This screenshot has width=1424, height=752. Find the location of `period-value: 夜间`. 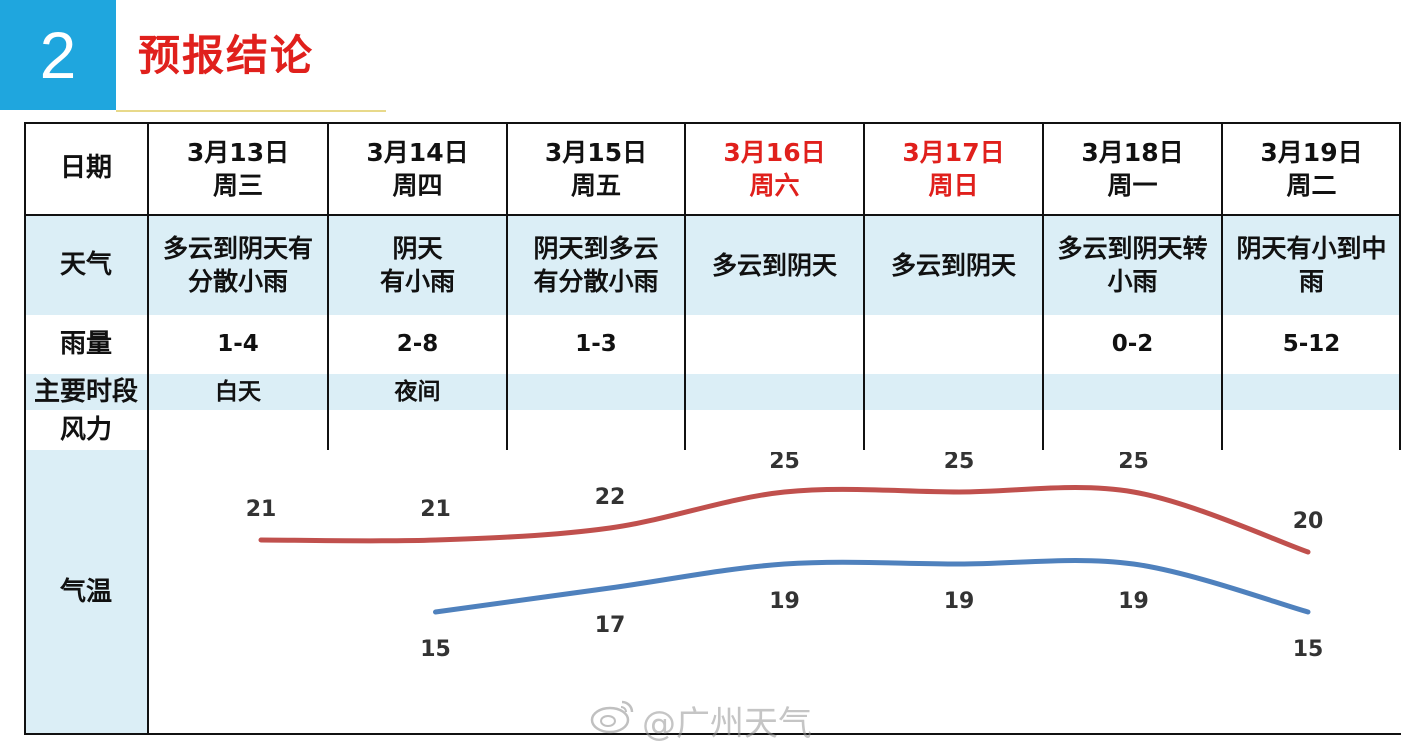

period-value: 夜间 is located at coordinates (417, 391).